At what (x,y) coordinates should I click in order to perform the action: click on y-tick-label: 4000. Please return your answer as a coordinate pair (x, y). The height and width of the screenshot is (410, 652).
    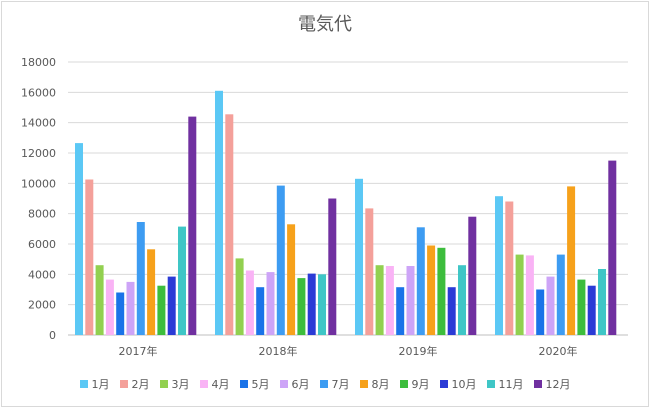
    Looking at the image, I should click on (42, 274).